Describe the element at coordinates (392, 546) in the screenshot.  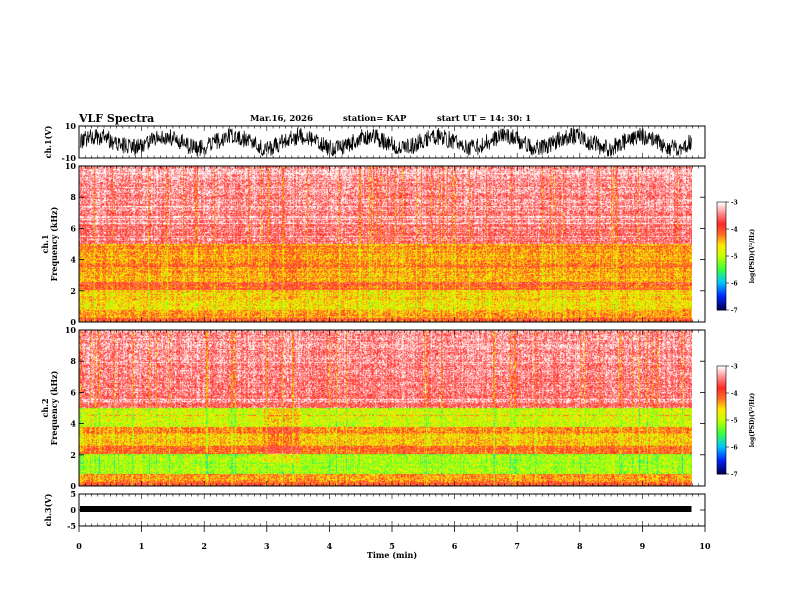
I see `x-tick-label: 5` at that location.